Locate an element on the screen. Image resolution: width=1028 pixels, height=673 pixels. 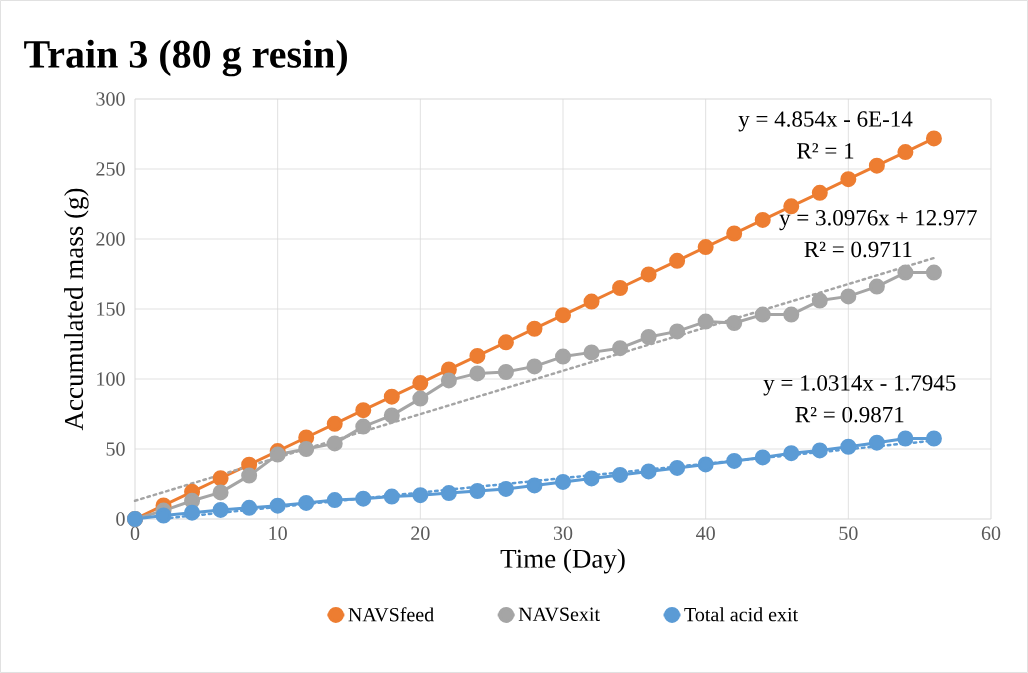
annotation: R² = 0.9711 is located at coordinates (858, 249).